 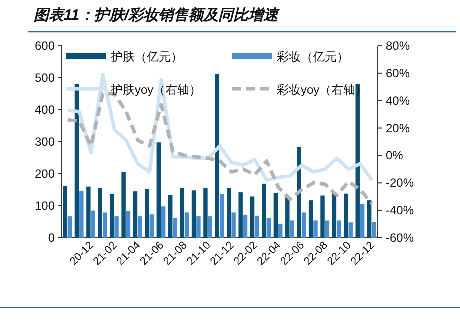 What do you see at coordinates (400, 183) in the screenshot?
I see `y2-tick-label: -20%` at bounding box center [400, 183].